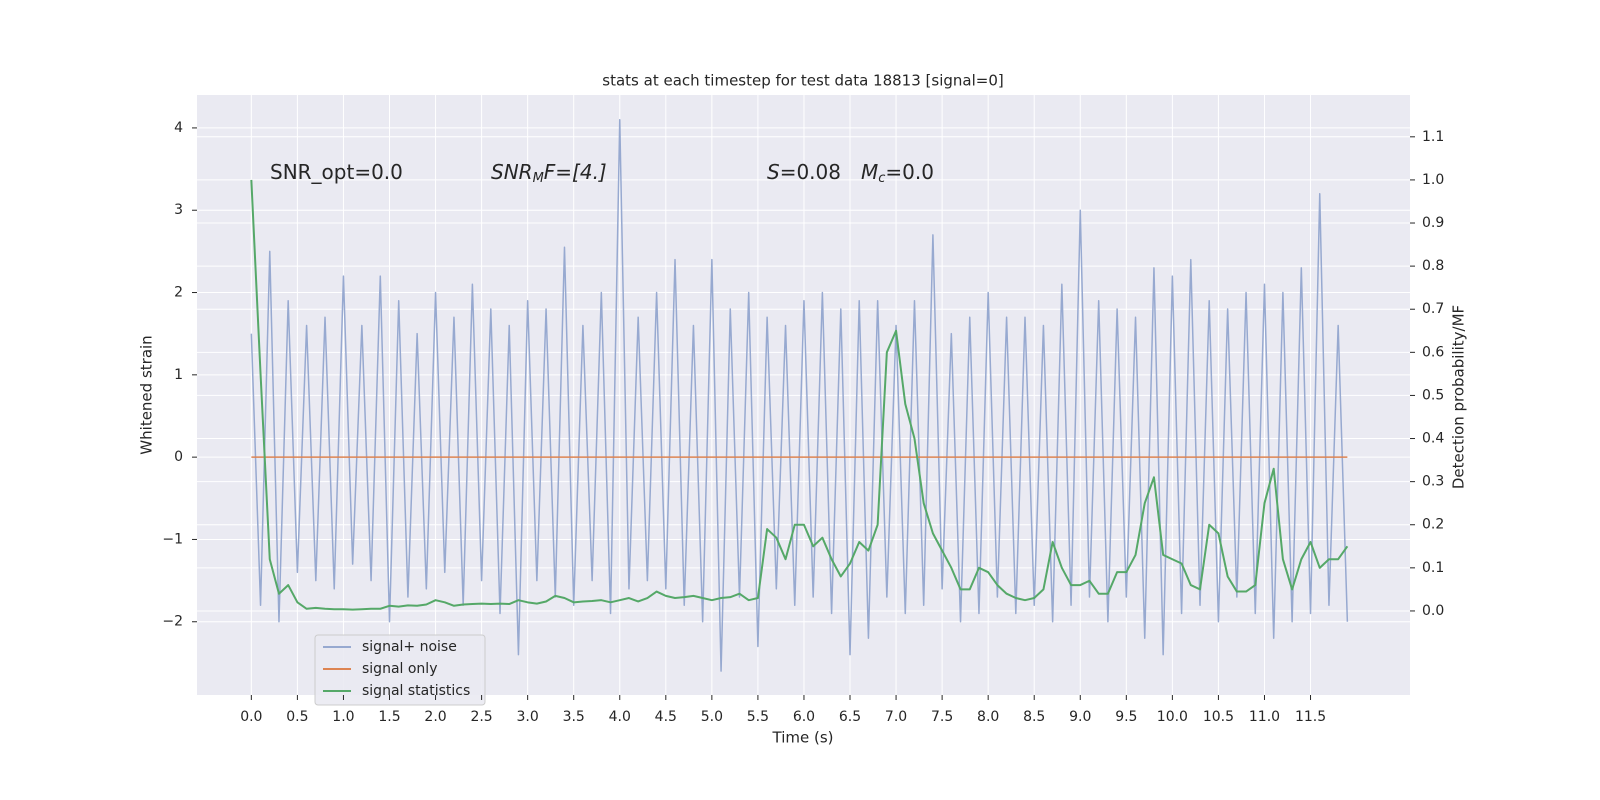 The image size is (1600, 800). Describe the element at coordinates (251, 717) in the screenshot. I see `x-tick-label: 0.0` at that location.